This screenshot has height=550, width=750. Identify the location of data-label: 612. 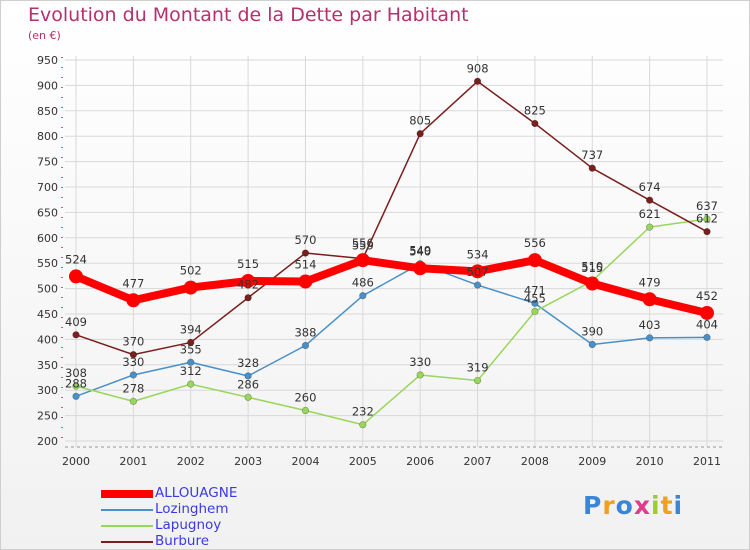
(707, 219).